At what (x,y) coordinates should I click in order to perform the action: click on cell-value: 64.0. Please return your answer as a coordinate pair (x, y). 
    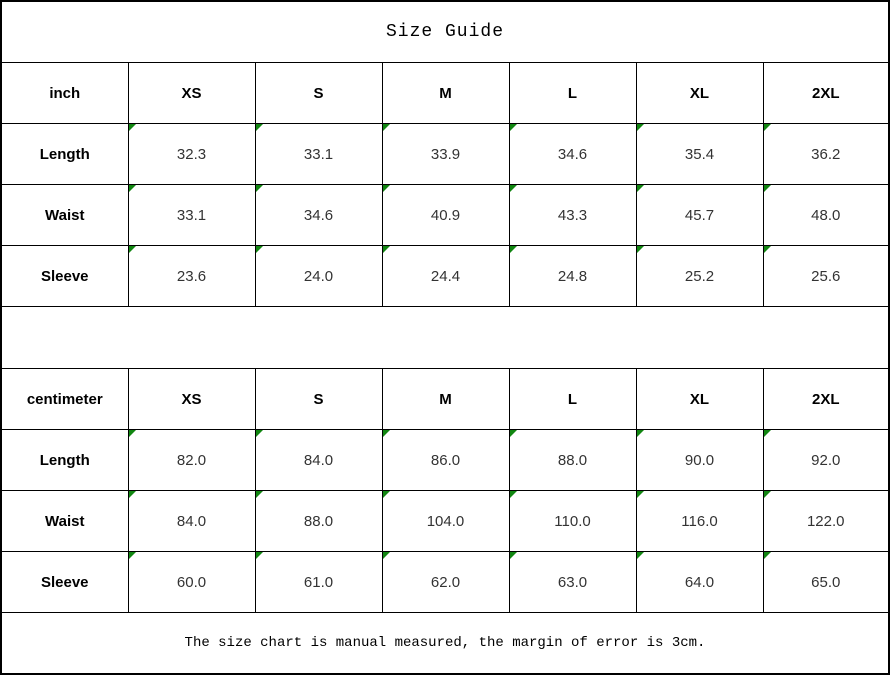
    Looking at the image, I should click on (699, 582).